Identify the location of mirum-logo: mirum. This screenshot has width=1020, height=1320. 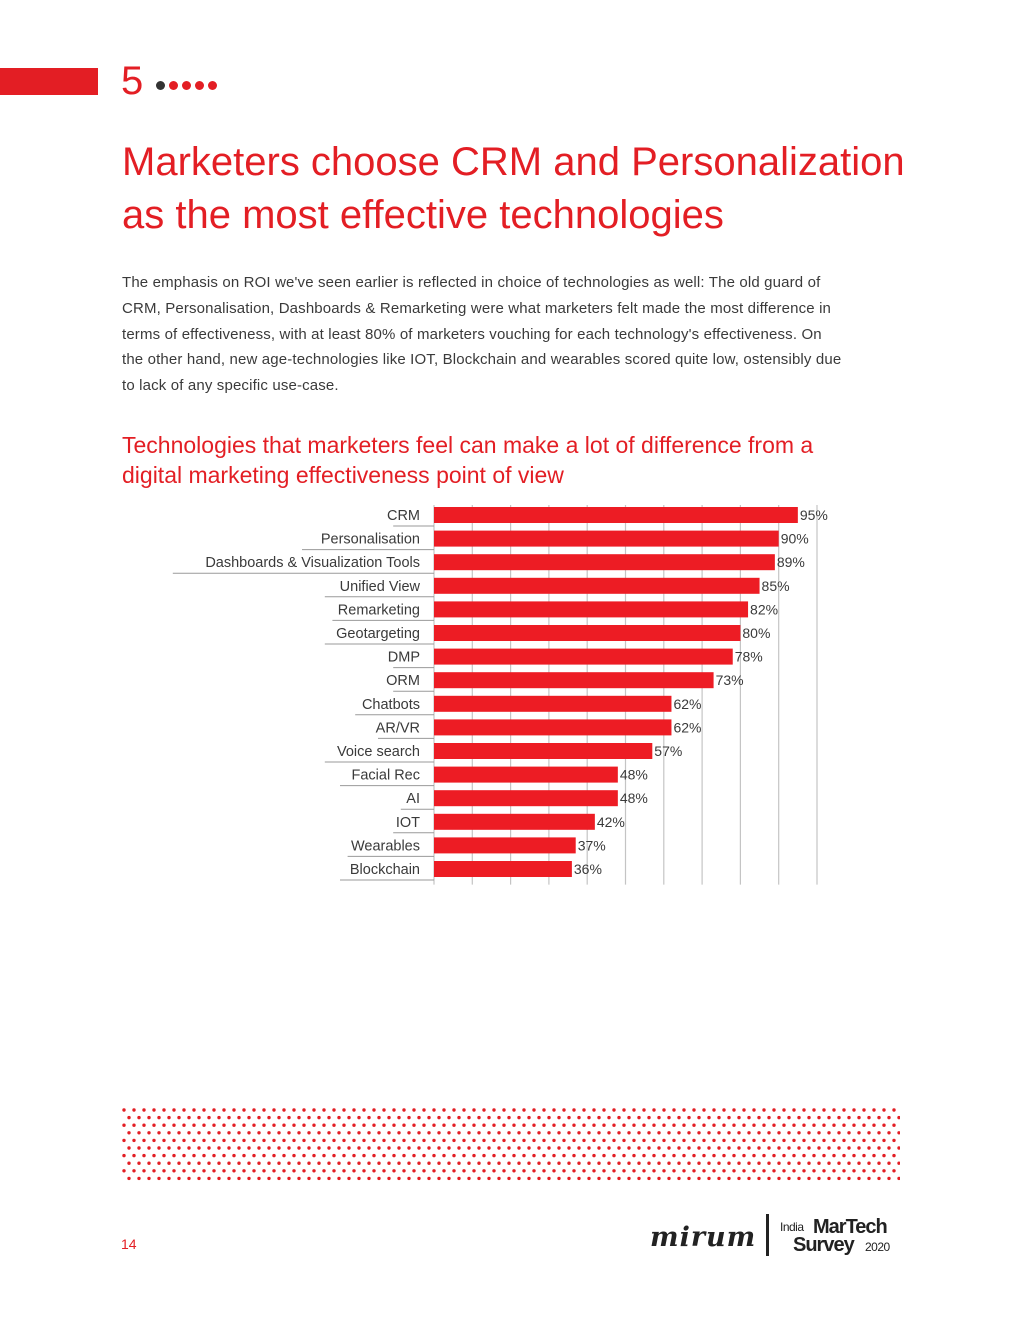
(703, 1237).